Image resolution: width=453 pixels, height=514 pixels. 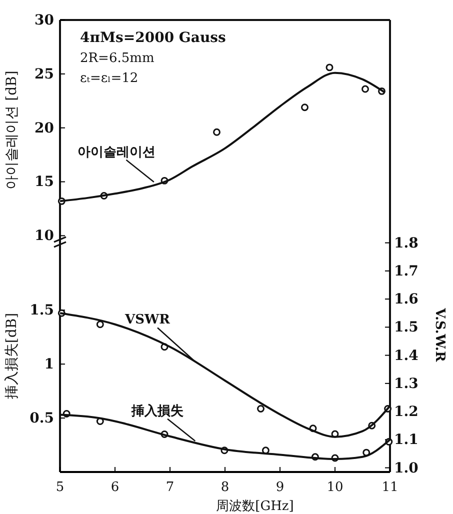 What do you see at coordinates (406, 328) in the screenshot?
I see `y2-tick-label: 1.5` at bounding box center [406, 328].